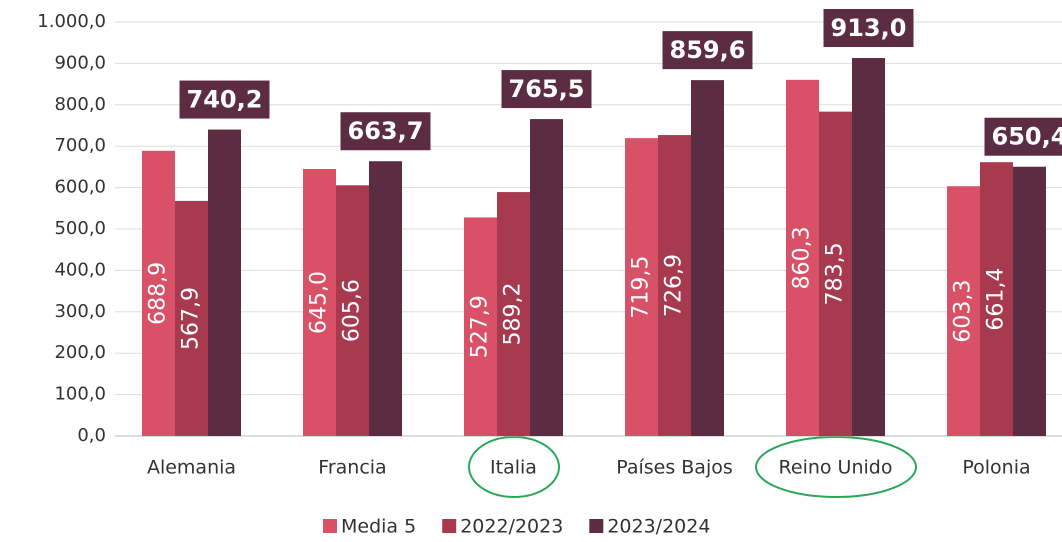  I want to click on y-tick-label: 700,0, so click(80, 145).